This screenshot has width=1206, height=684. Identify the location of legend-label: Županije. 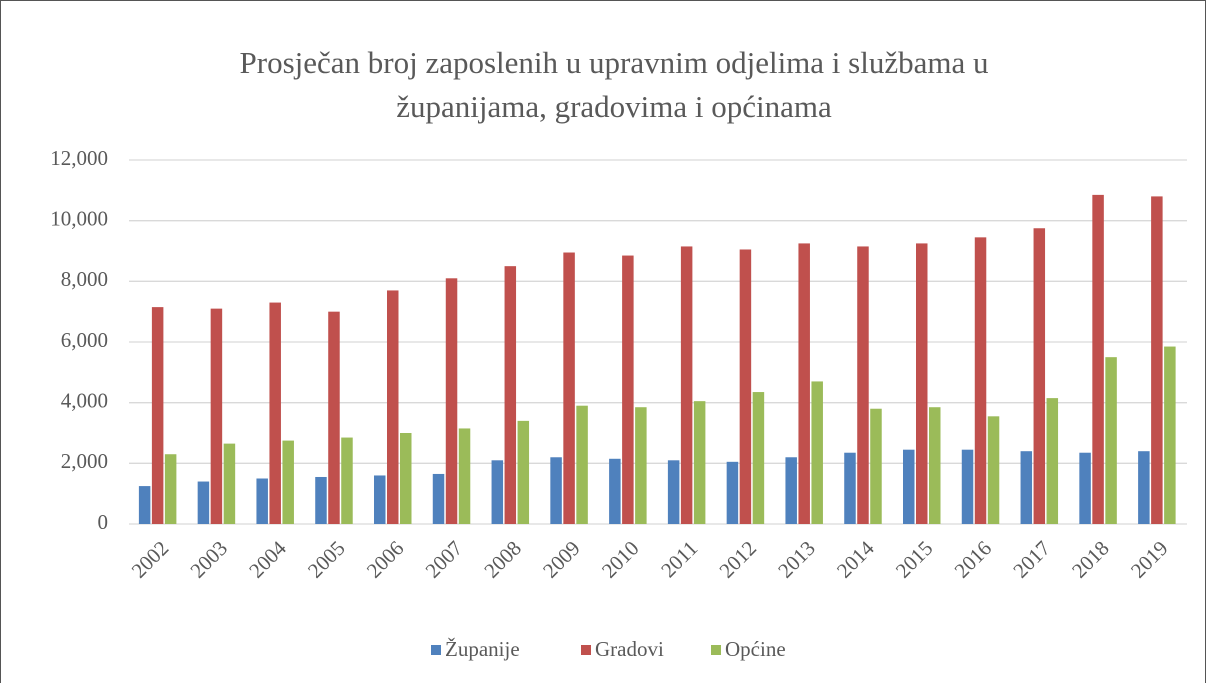
(482, 649).